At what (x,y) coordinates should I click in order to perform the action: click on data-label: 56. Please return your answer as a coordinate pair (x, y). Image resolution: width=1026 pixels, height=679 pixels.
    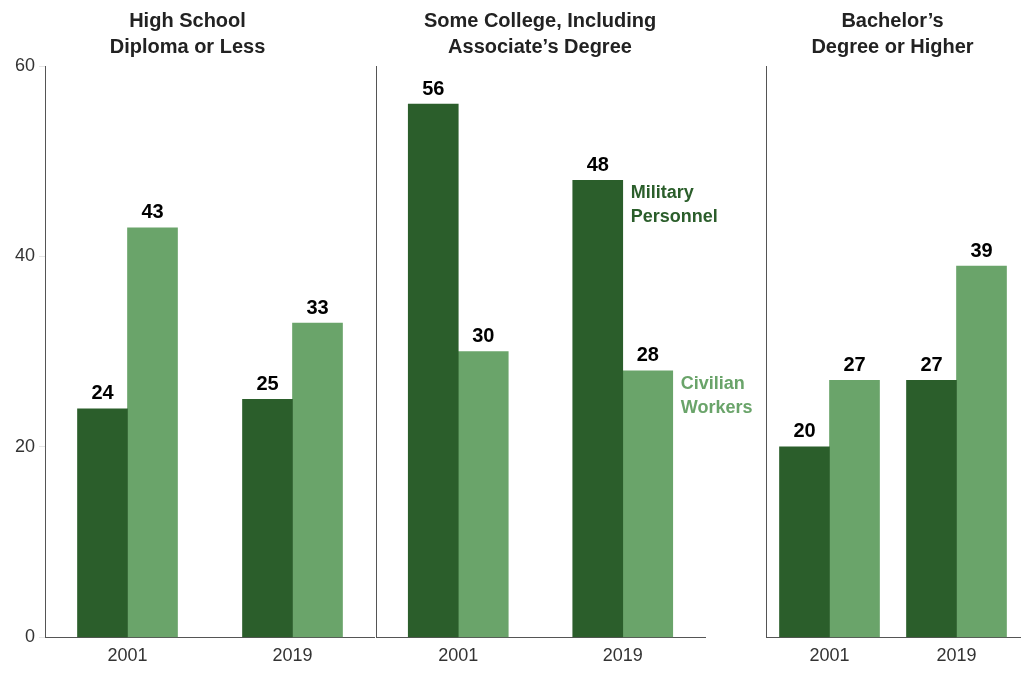
    Looking at the image, I should click on (433, 87).